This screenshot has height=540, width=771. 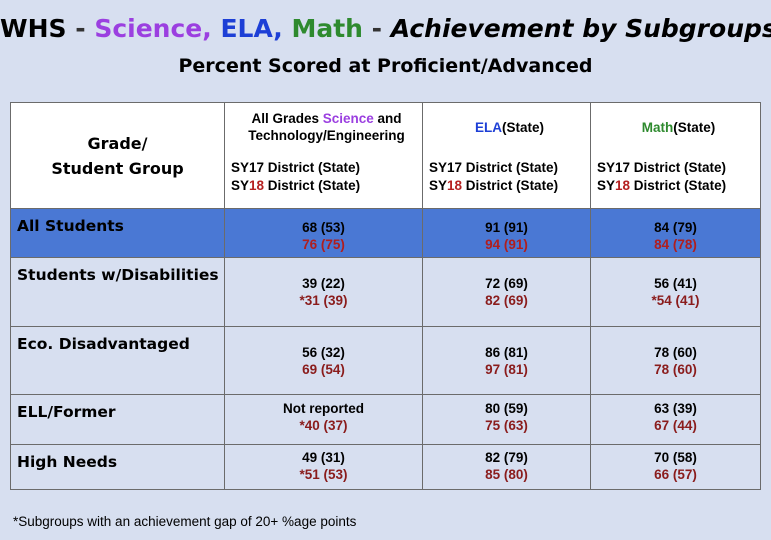 I want to click on value-sy17: 70 (58), so click(x=675, y=457).